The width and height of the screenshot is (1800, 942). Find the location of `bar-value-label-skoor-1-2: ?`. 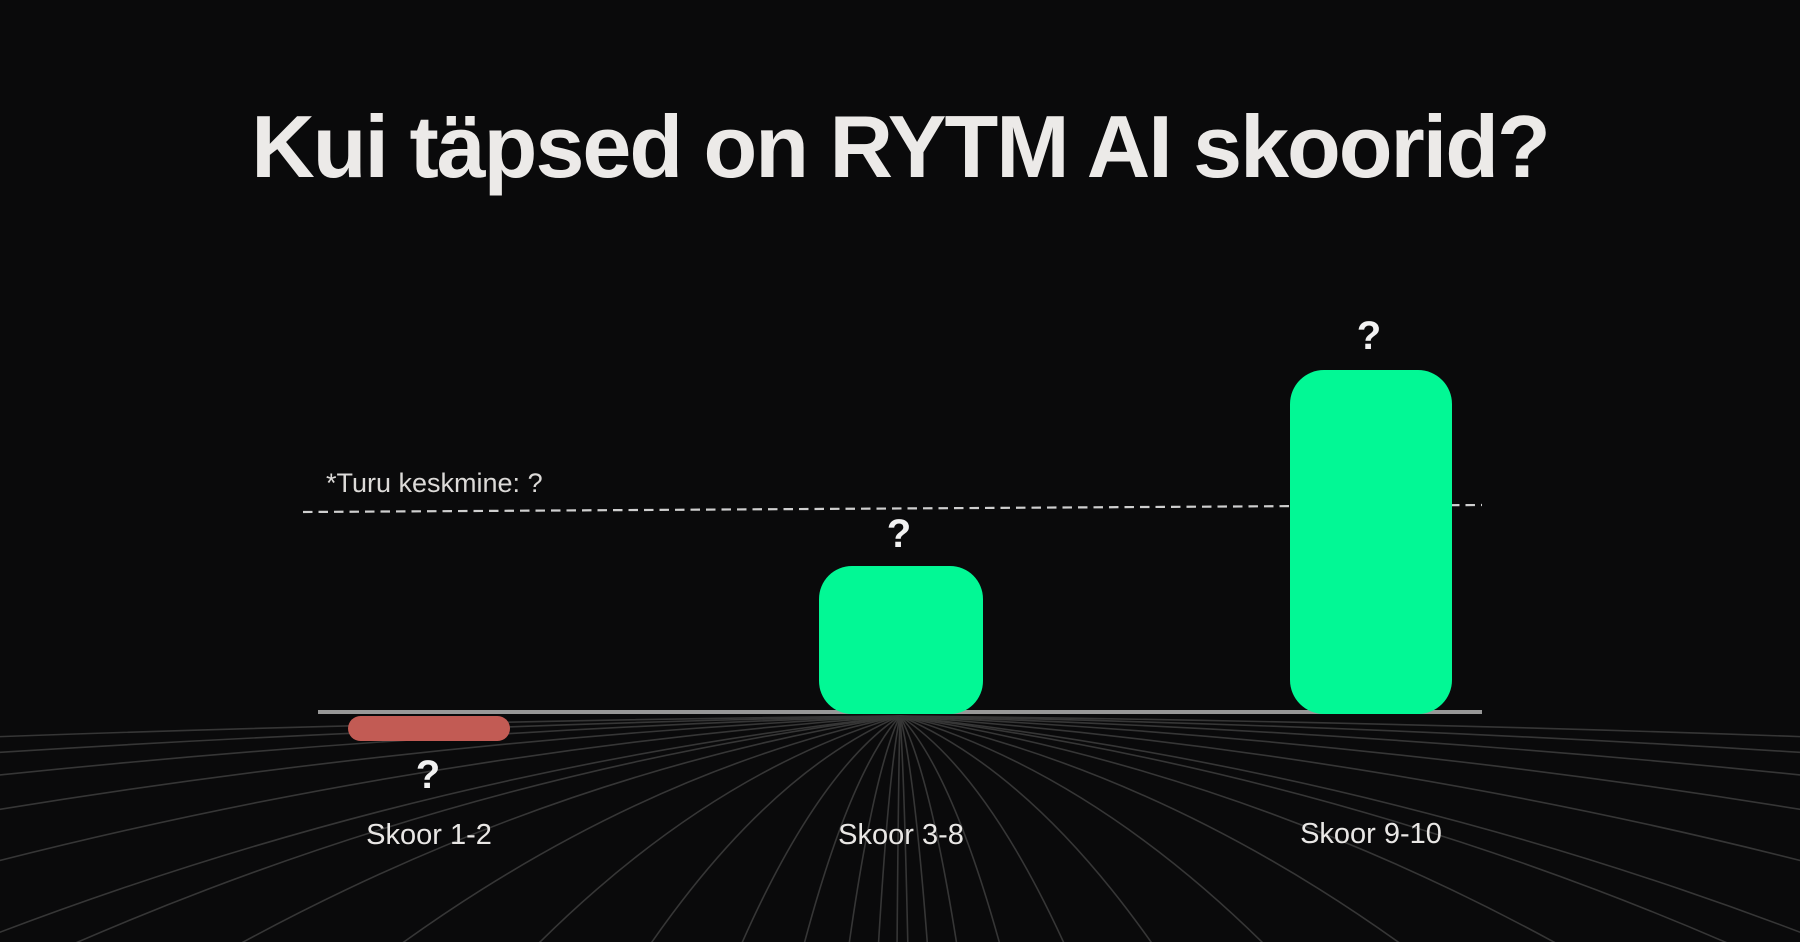

bar-value-label-skoor-1-2: ? is located at coordinates (428, 775).